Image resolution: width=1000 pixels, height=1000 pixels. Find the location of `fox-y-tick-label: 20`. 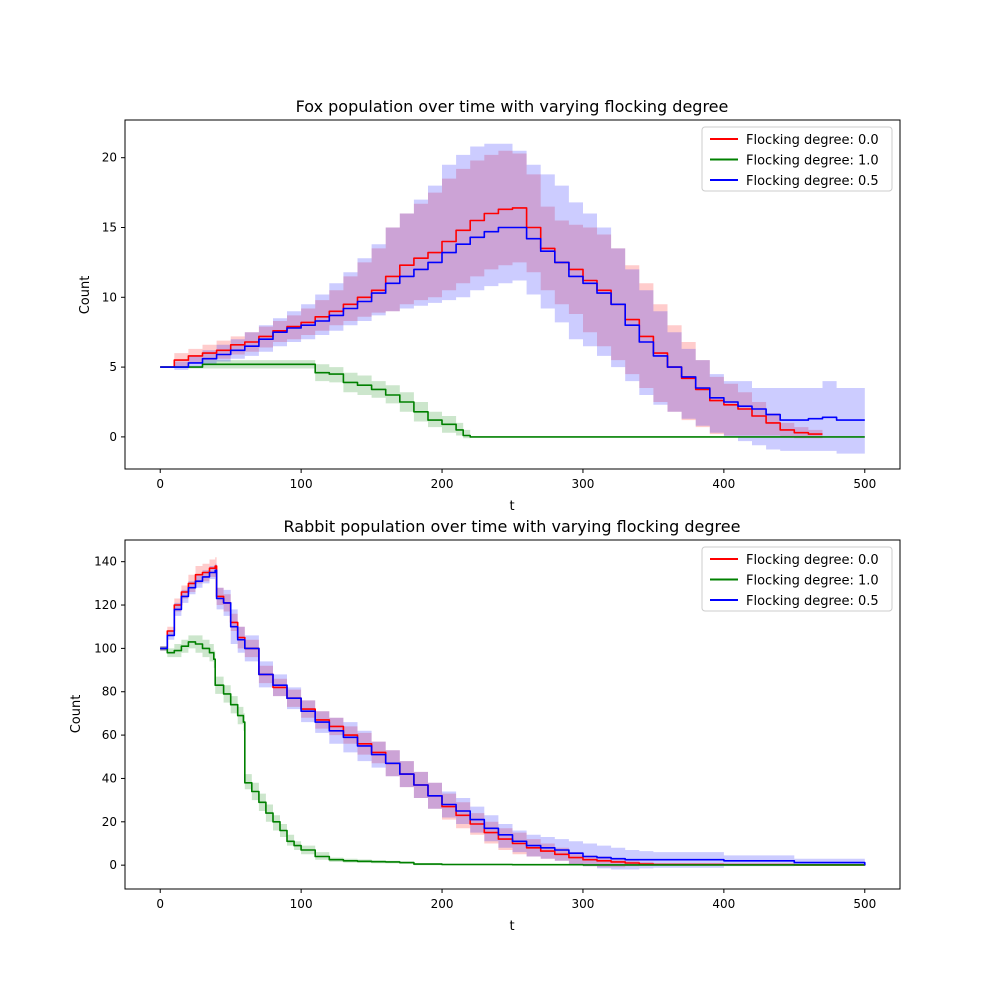

fox-y-tick-label: 20 is located at coordinates (109, 158).